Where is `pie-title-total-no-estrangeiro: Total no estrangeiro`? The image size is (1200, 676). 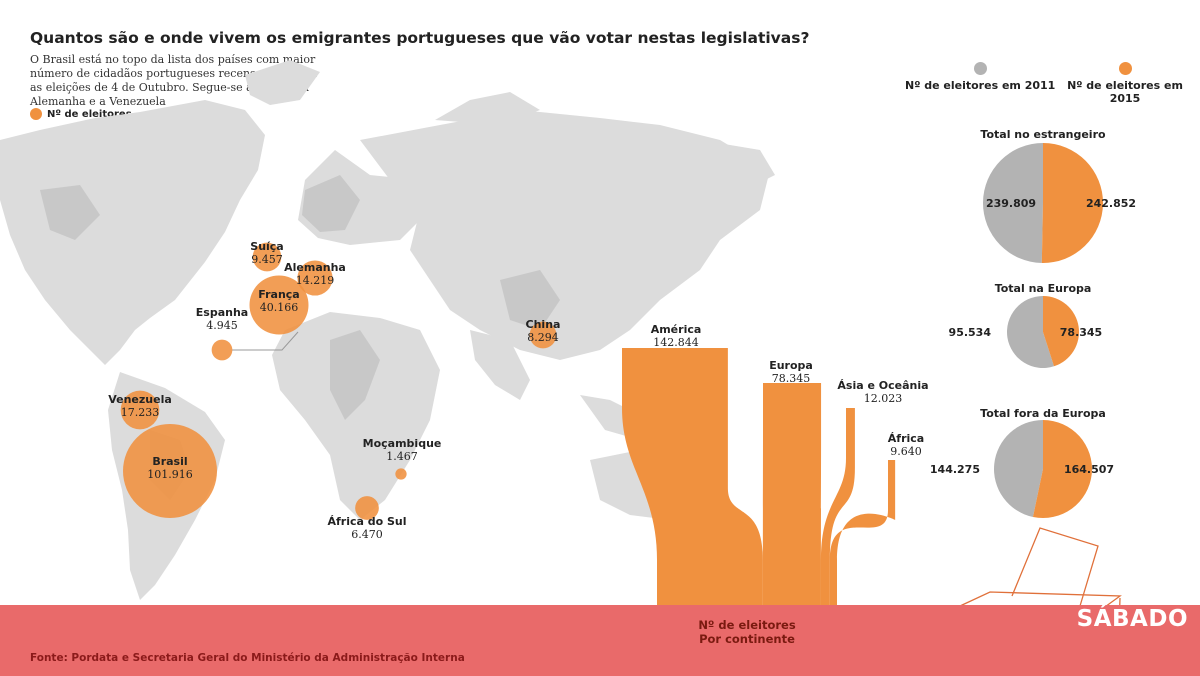 pie-title-total-no-estrangeiro: Total no estrangeiro is located at coordinates (1043, 134).